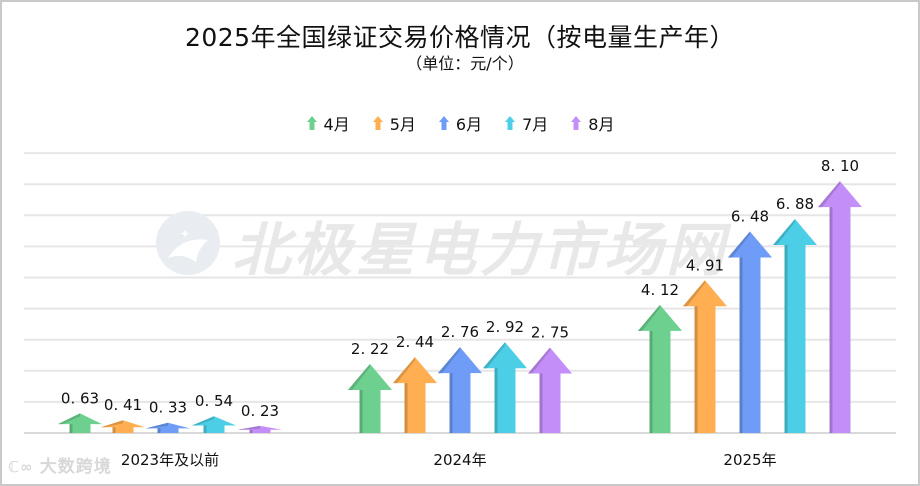 The image size is (920, 486). What do you see at coordinates (415, 342) in the screenshot?
I see `value-label: 2. 44` at bounding box center [415, 342].